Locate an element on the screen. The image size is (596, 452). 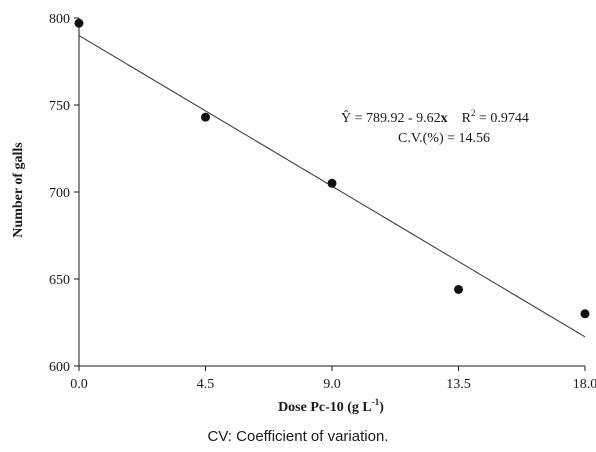
y-tick-label: 800 is located at coordinates (59, 19).